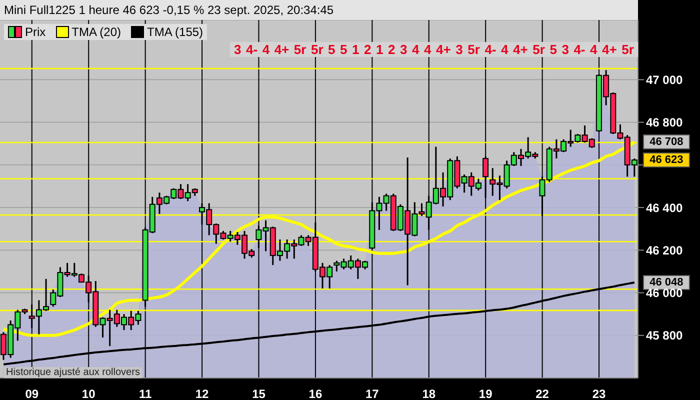 The image size is (700, 400). Describe the element at coordinates (665, 335) in the screenshot. I see `y-tick-label: 45 800` at that location.